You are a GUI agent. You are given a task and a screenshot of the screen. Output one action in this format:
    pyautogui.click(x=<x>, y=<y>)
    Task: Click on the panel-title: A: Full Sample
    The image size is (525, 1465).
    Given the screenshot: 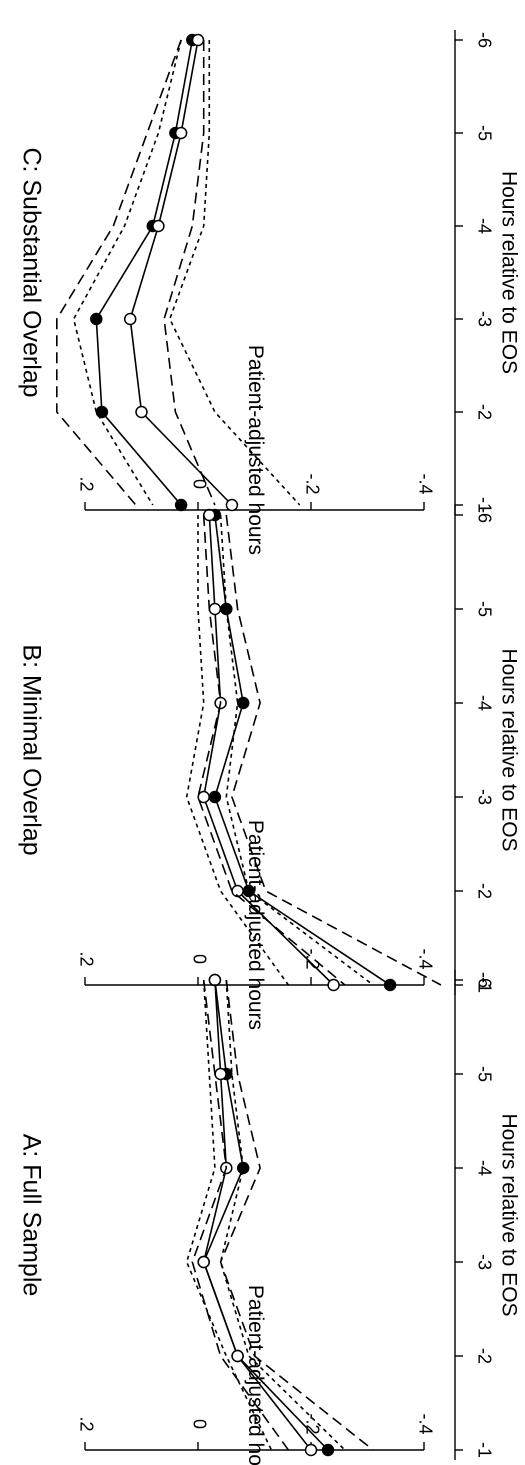 What is the action you would take?
    pyautogui.click(x=31, y=1215)
    